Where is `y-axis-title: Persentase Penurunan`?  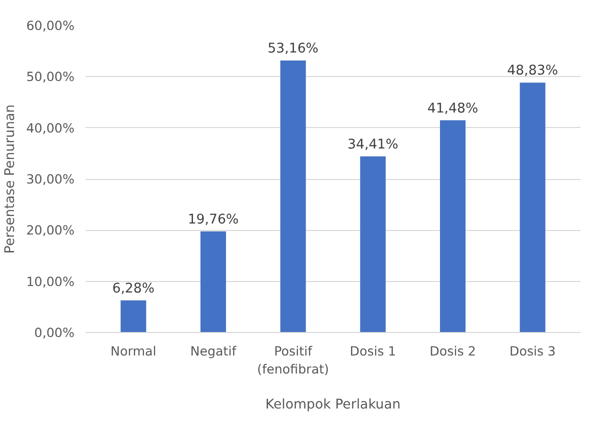 y-axis-title: Persentase Penurunan is located at coordinates (10, 179).